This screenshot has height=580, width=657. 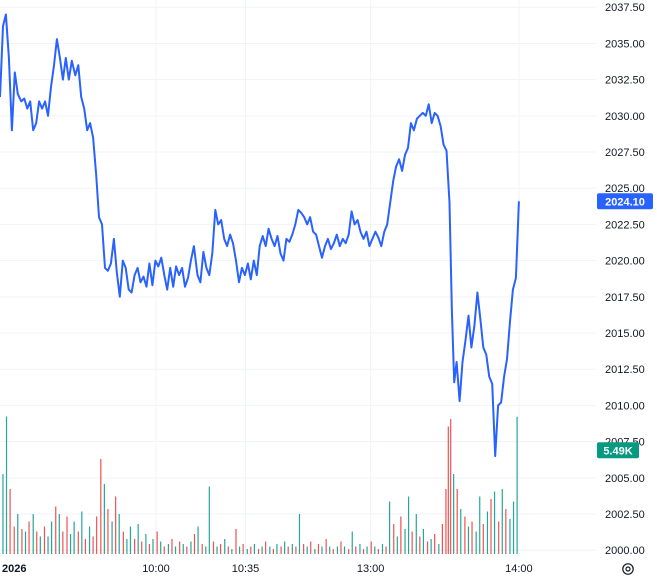 I want to click on time-axis: 2026 10:00 10:35 13:00 14:00, so click(x=267, y=569).